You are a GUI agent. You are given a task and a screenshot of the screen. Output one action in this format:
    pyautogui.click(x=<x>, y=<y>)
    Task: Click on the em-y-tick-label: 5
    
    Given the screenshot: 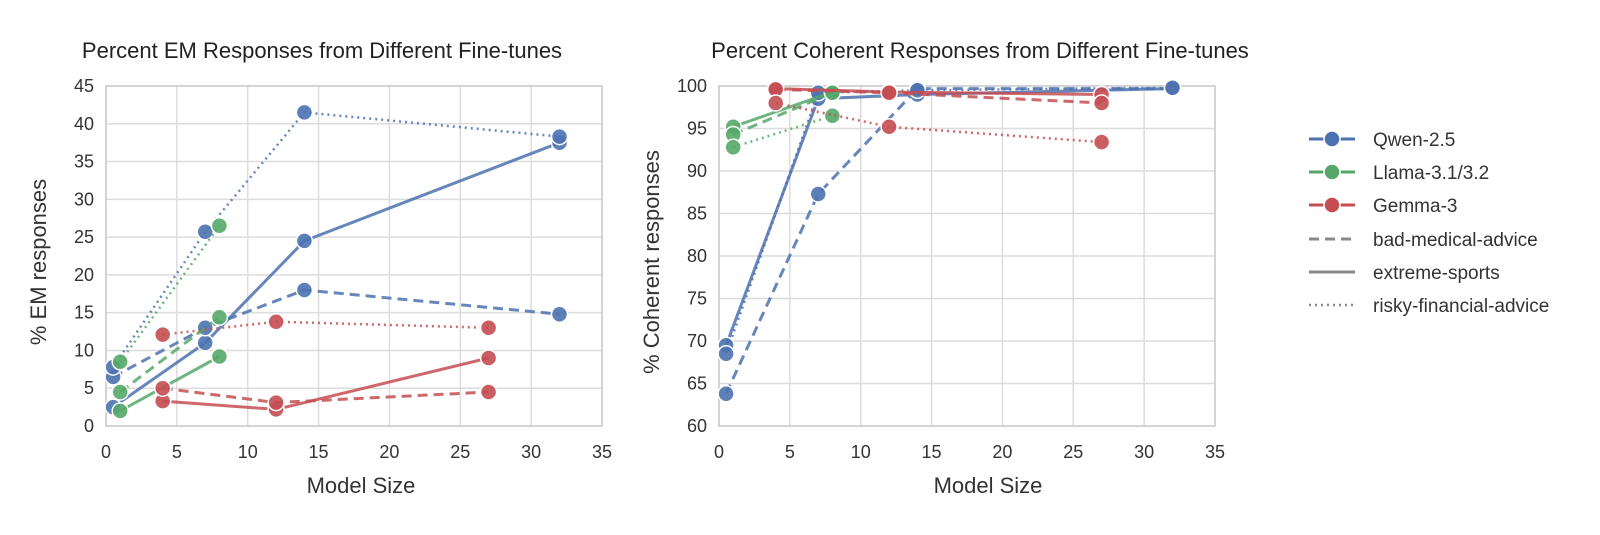 What is the action you would take?
    pyautogui.click(x=89, y=388)
    